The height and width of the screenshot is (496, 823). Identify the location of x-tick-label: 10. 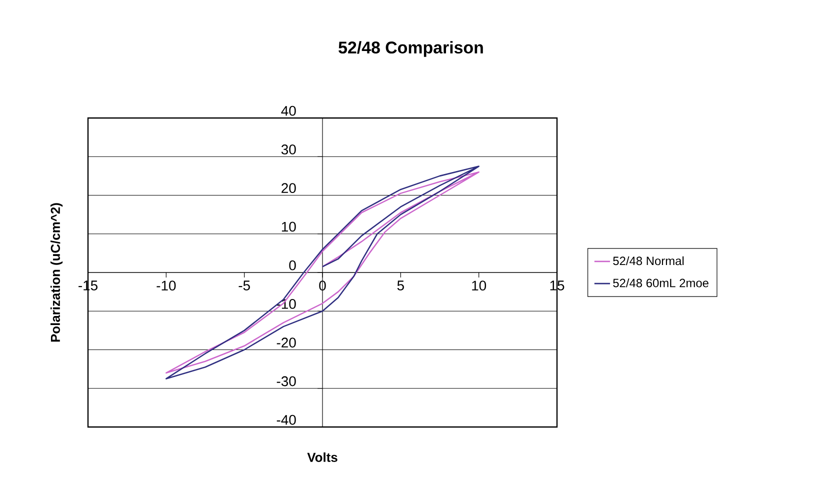
(479, 285).